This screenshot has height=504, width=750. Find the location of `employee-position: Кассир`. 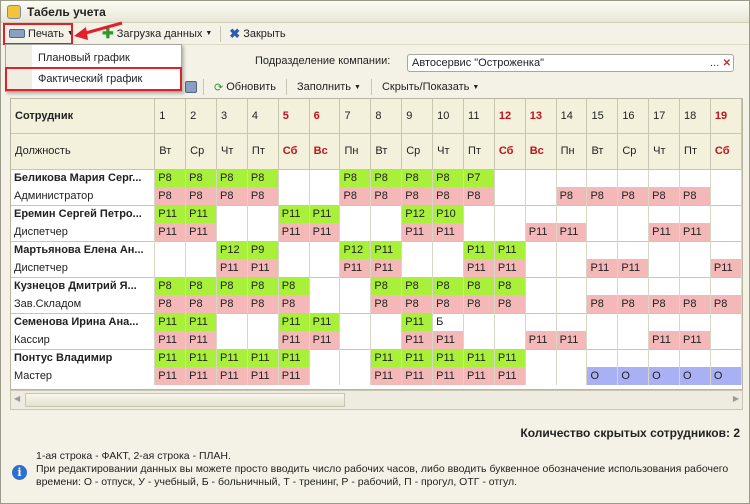

employee-position: Кассир is located at coordinates (83, 340).